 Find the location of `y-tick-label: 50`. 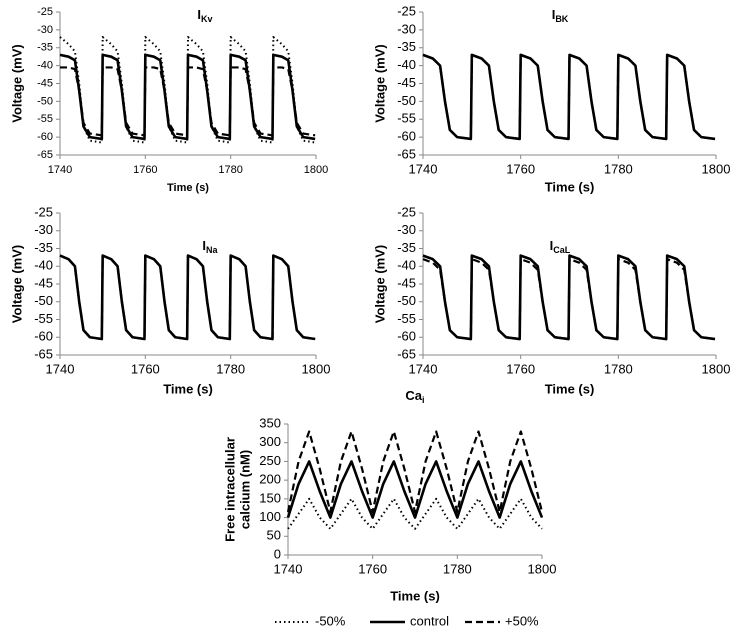

y-tick-label: 50 is located at coordinates (274, 535).